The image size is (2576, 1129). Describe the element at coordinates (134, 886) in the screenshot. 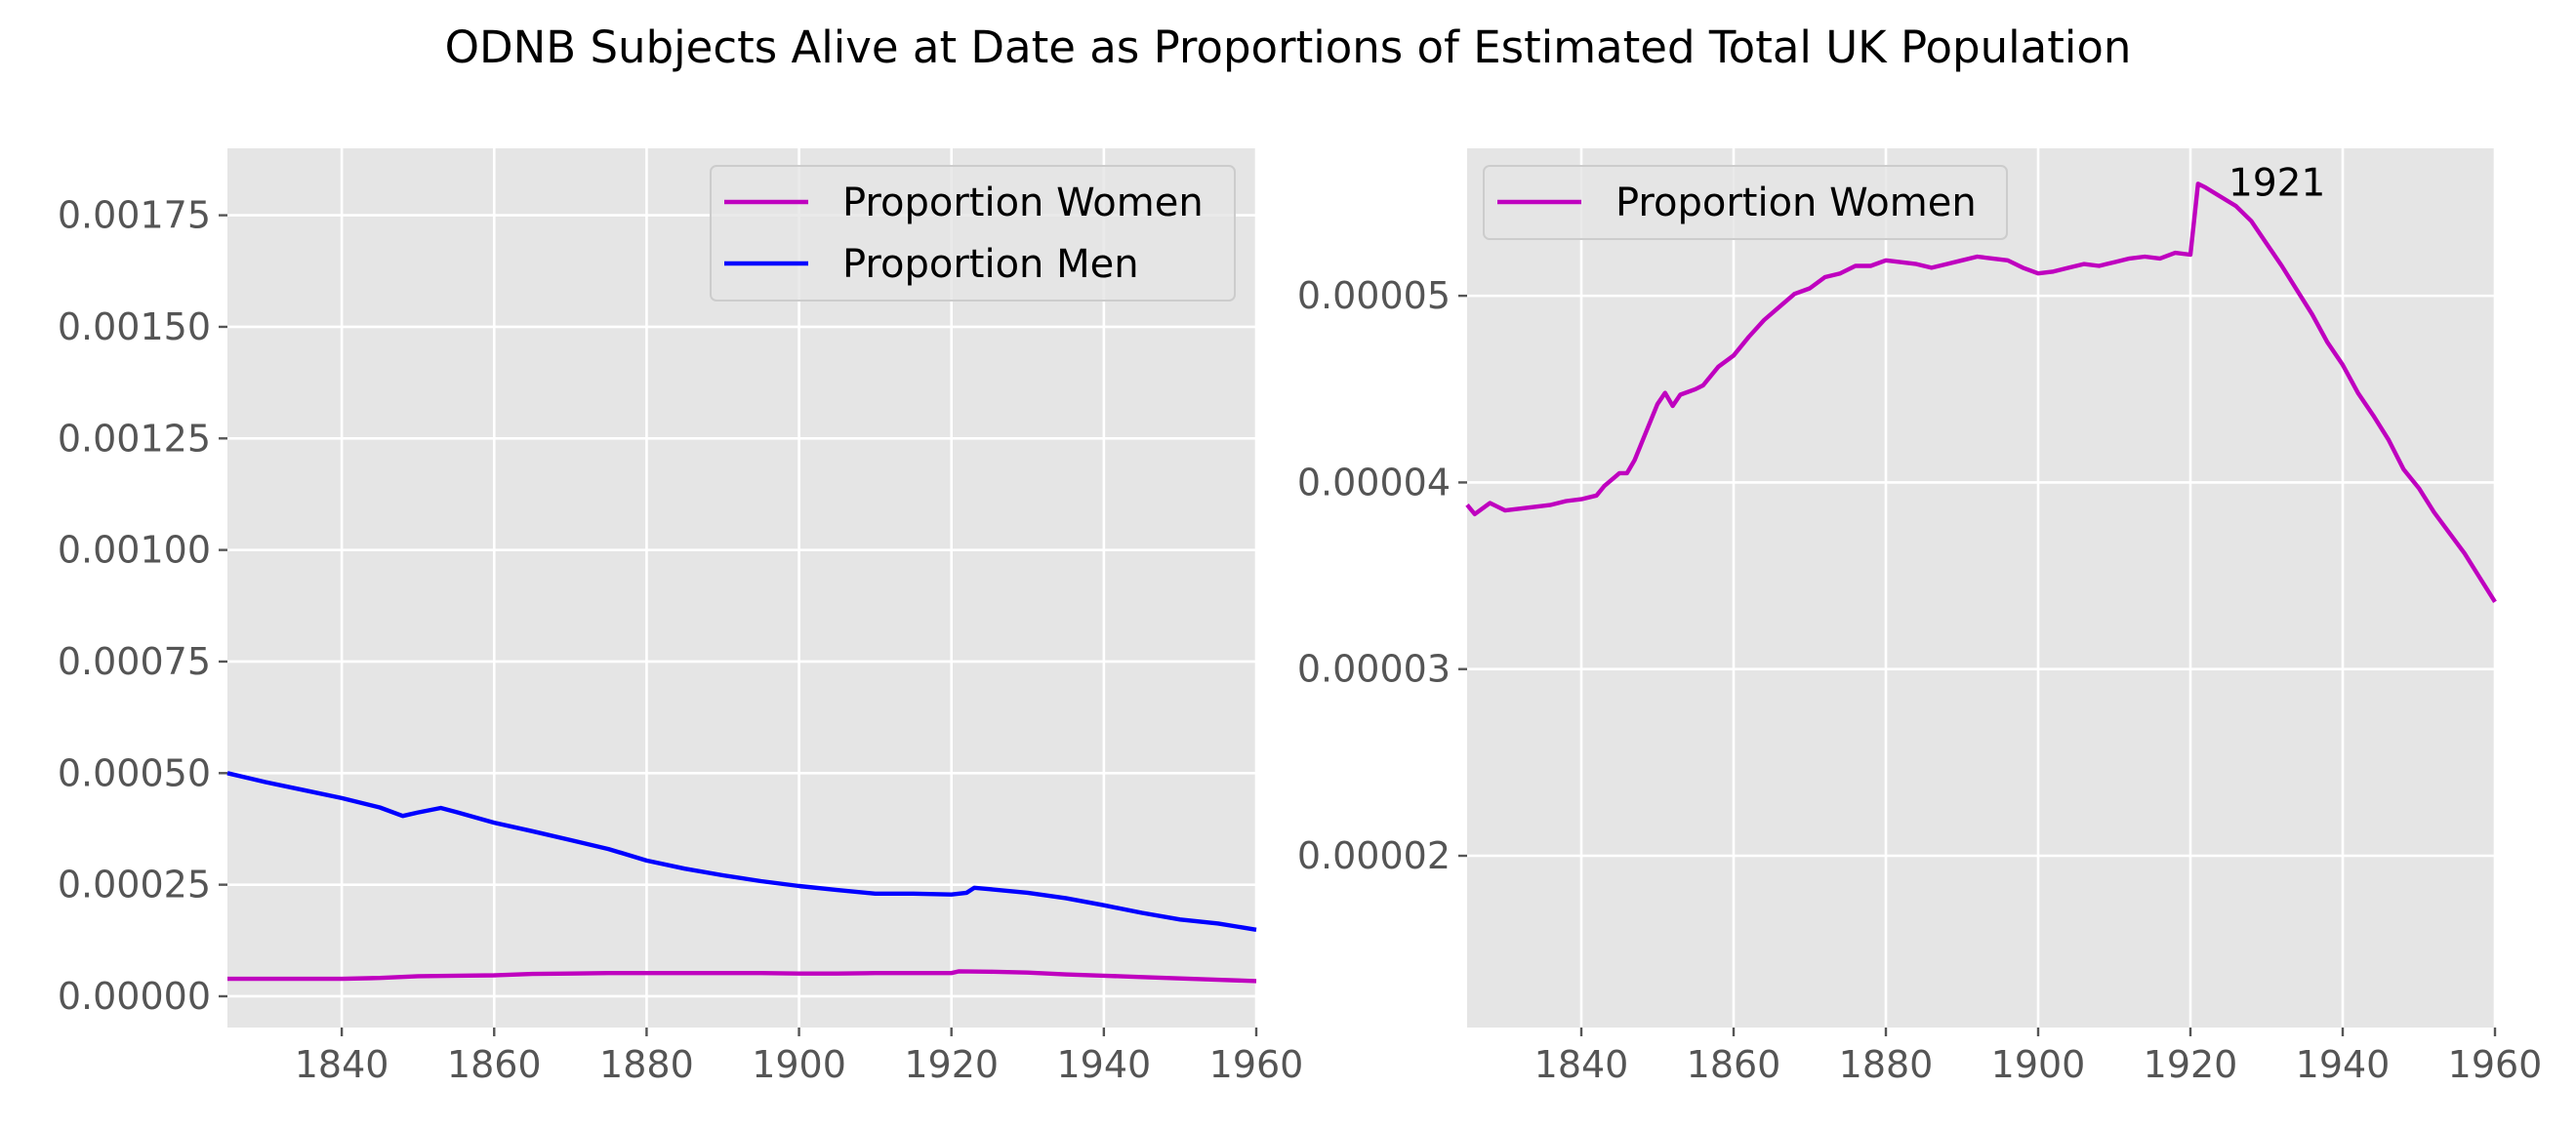

I see `y-tick-label: 0.00025` at that location.